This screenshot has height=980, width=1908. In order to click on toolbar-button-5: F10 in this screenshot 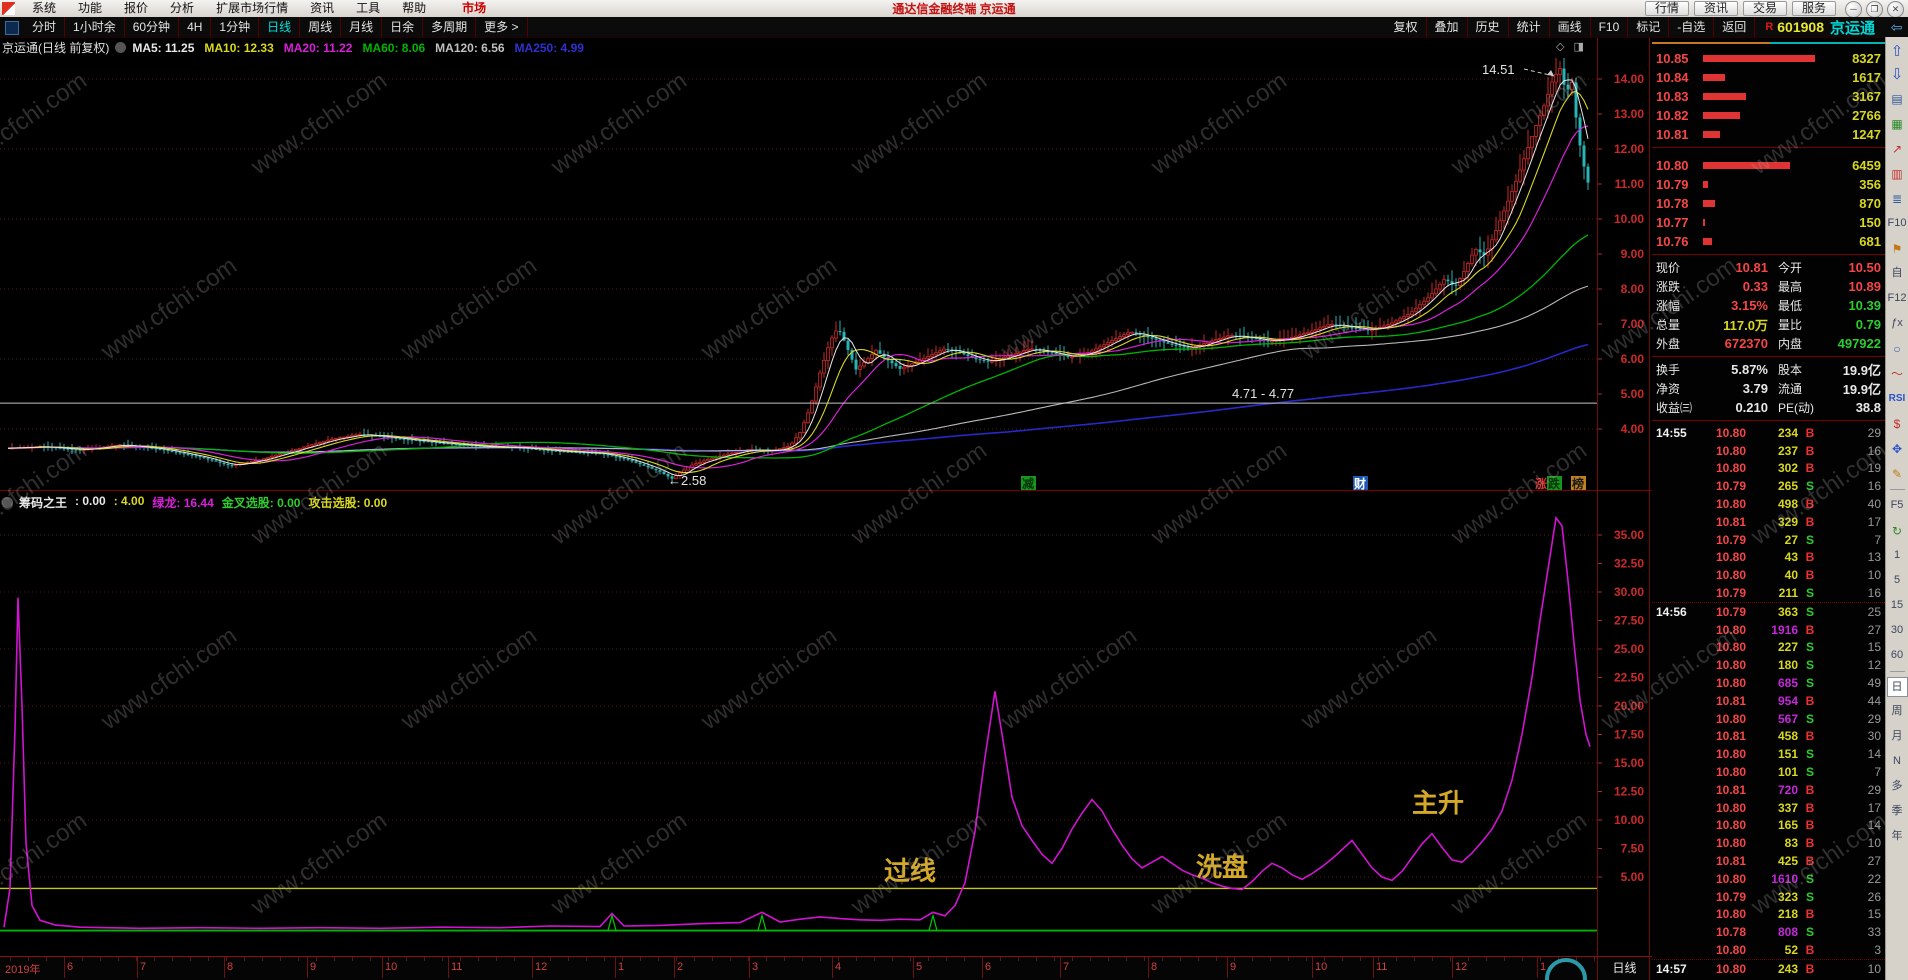, I will do `click(1610, 27)`.